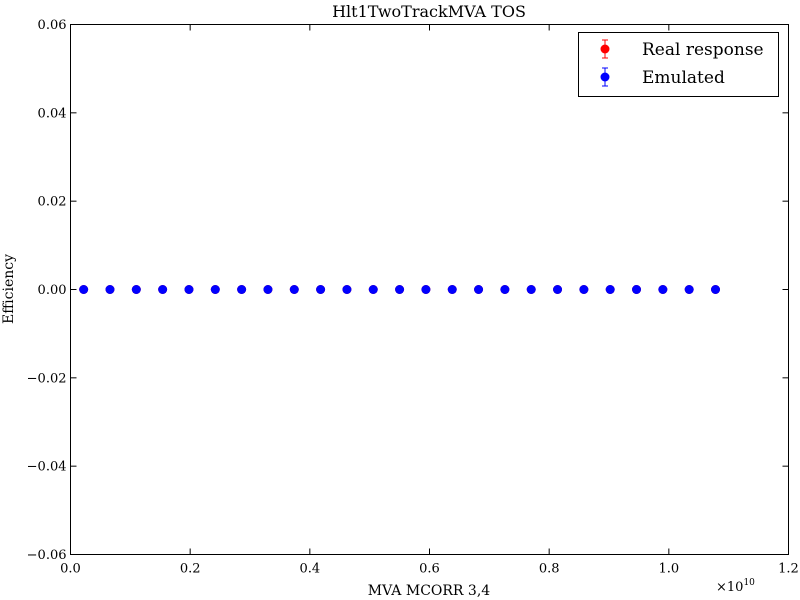  What do you see at coordinates (429, 11) in the screenshot?
I see `chart-title: Hlt1TwoTrackMVA TOS` at bounding box center [429, 11].